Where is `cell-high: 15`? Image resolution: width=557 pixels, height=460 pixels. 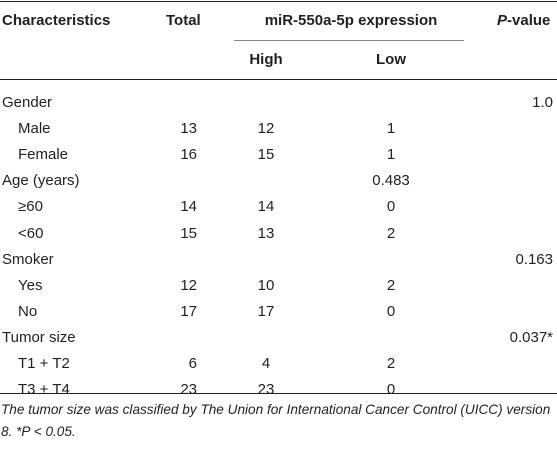
cell-high: 15 is located at coordinates (266, 154).